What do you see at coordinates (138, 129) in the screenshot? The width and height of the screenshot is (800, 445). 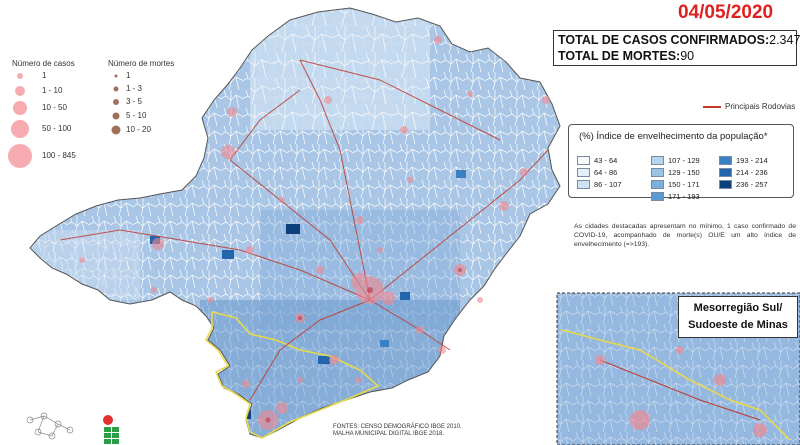 I see `deaths-legend-item: 10 - 20` at bounding box center [138, 129].